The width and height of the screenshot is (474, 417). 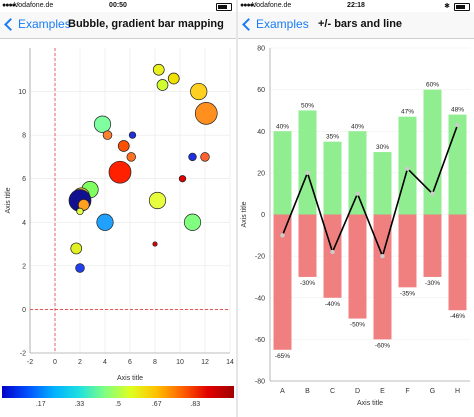 What do you see at coordinates (457, 110) in the screenshot?
I see `positive-data-label: 48%` at bounding box center [457, 110].